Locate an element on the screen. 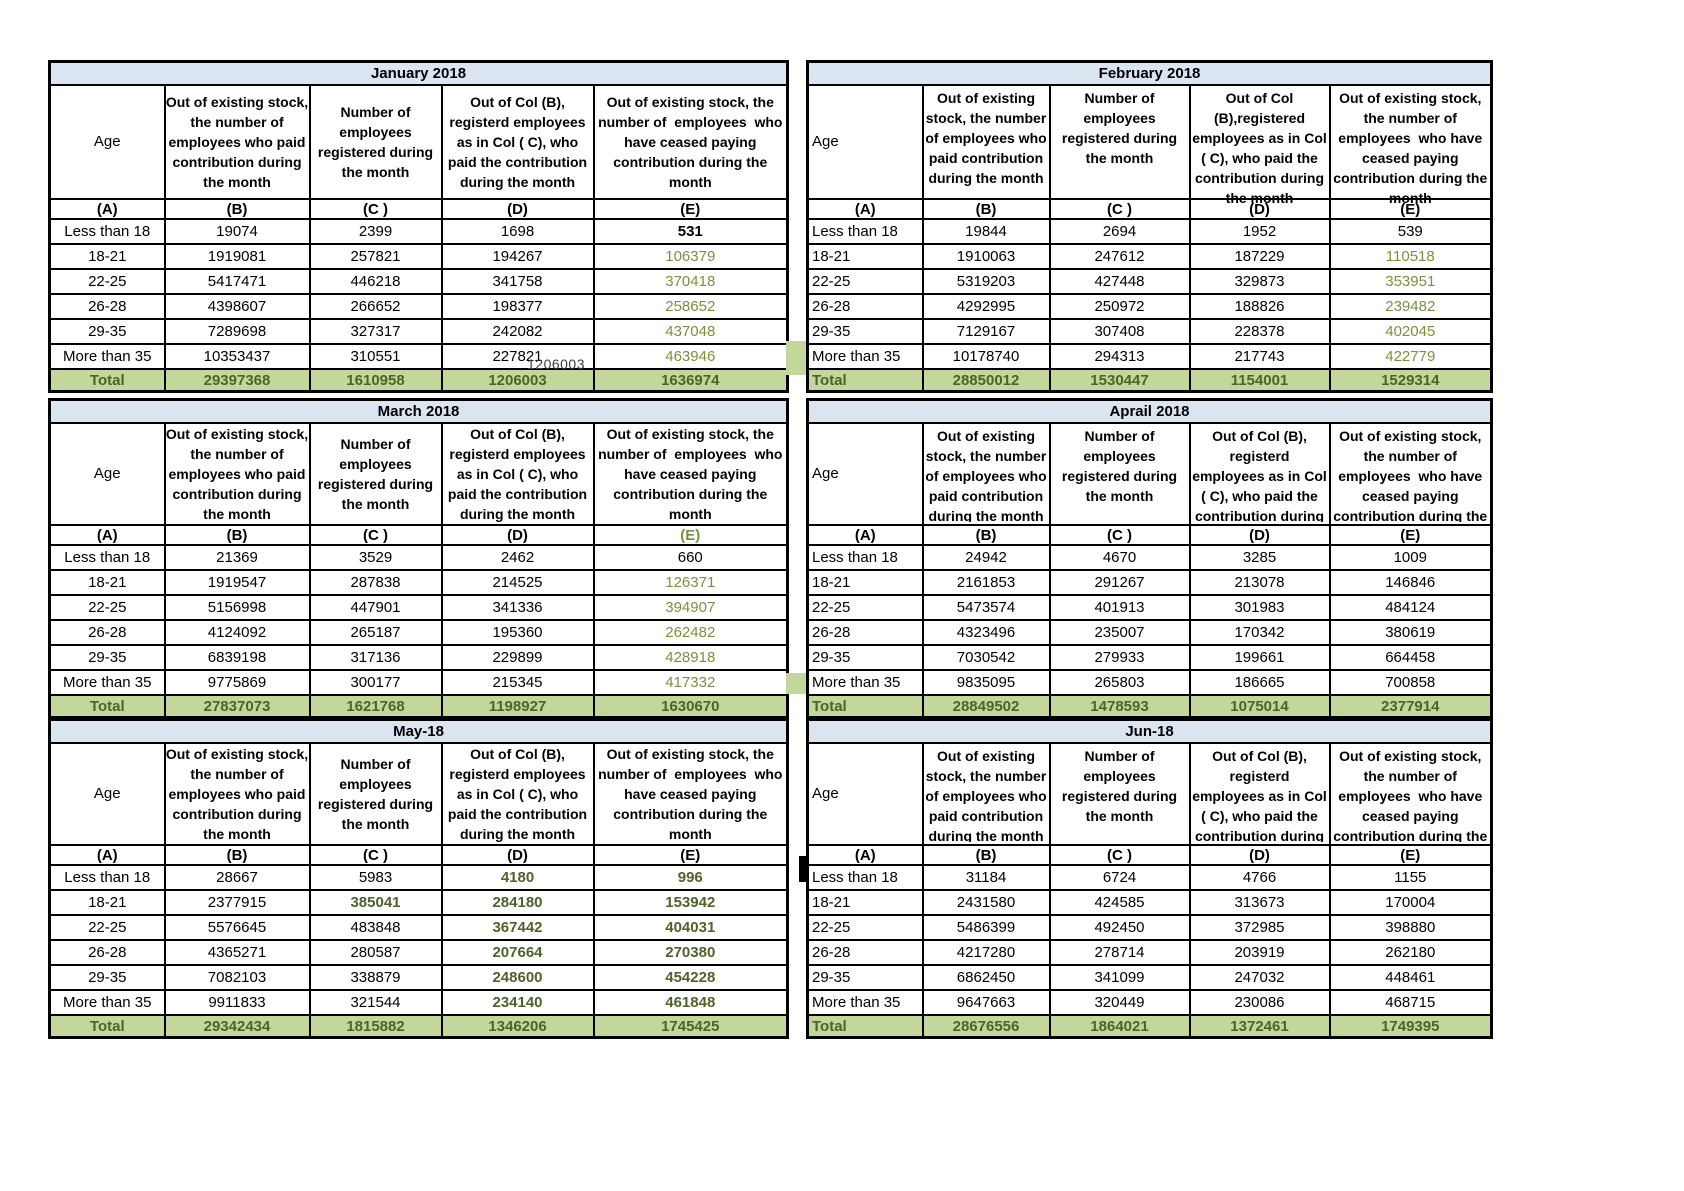  value-cell-d: 248600 is located at coordinates (517, 977).